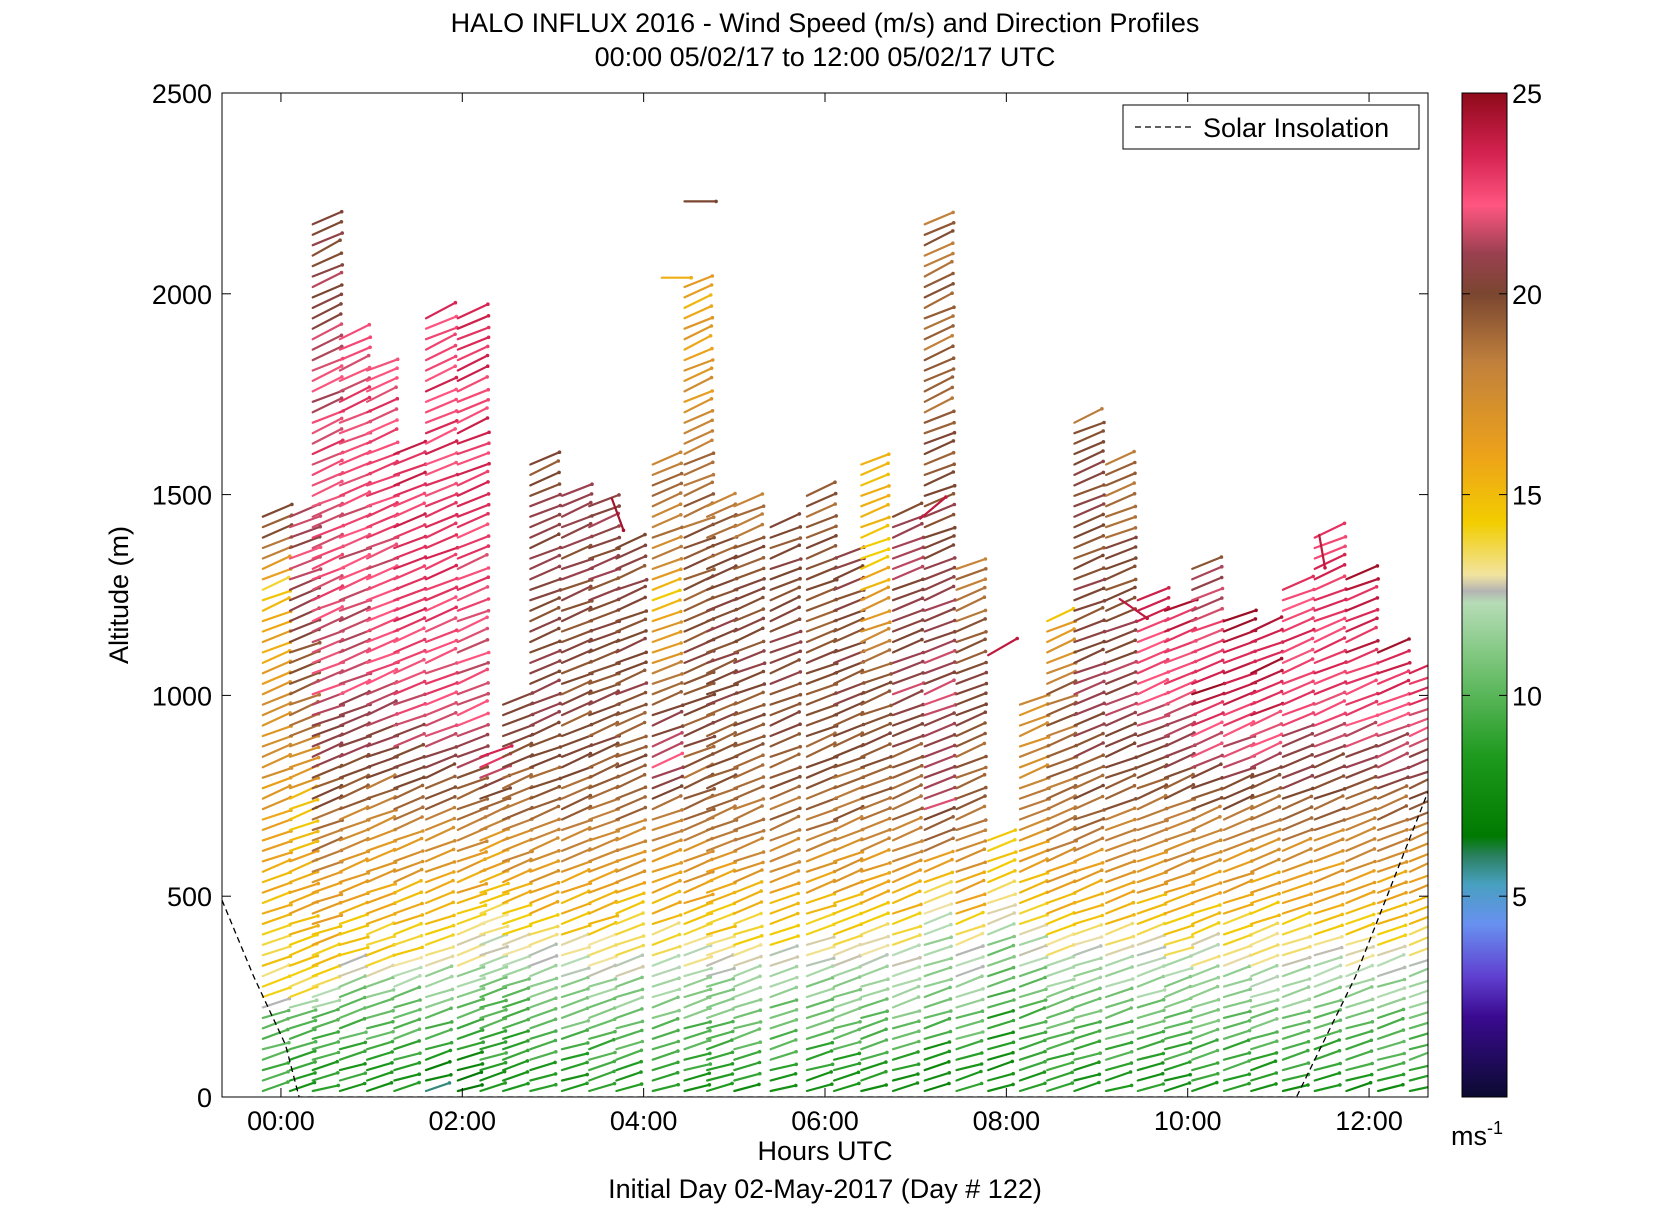 This screenshot has width=1679, height=1216. I want to click on y-tick-label: 0, so click(204, 1098).